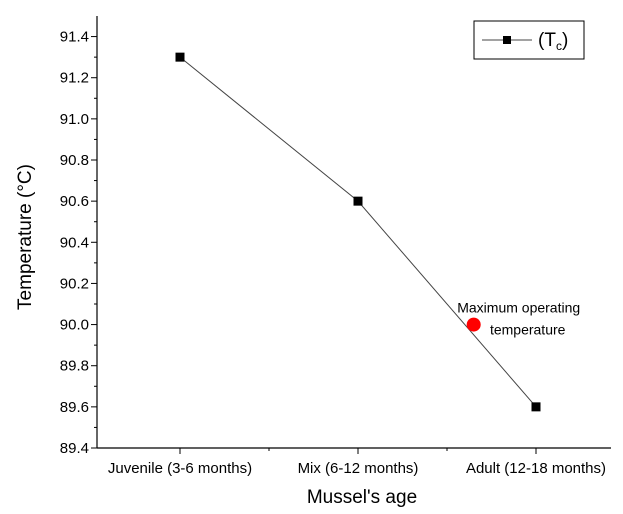  Describe the element at coordinates (74, 407) in the screenshot. I see `y-tick-label: 89.6` at that location.